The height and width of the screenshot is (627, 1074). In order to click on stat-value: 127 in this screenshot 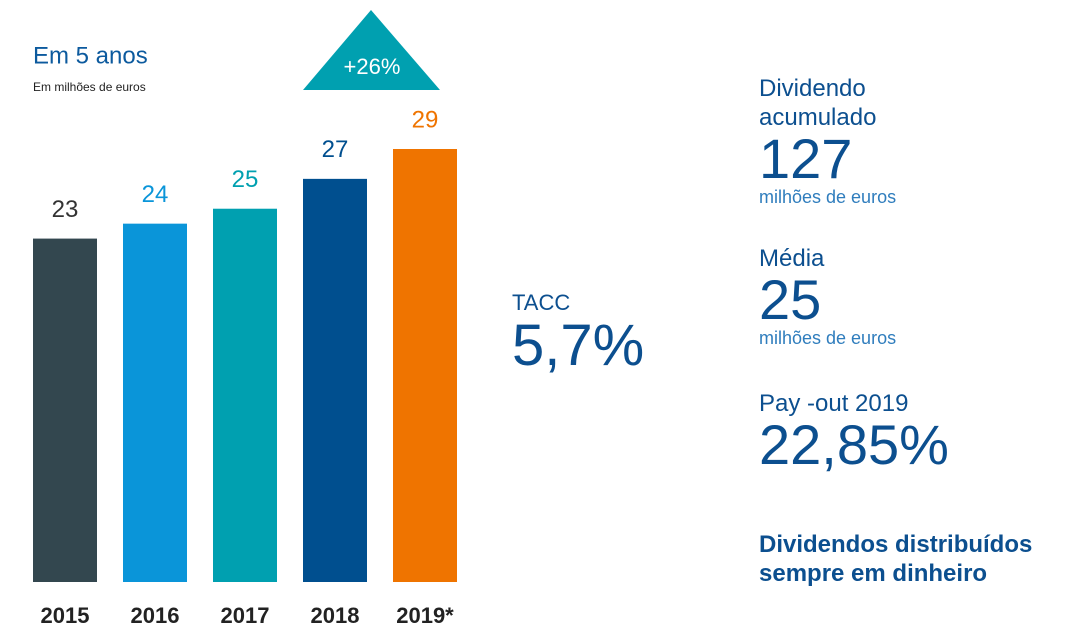, I will do `click(806, 158)`.